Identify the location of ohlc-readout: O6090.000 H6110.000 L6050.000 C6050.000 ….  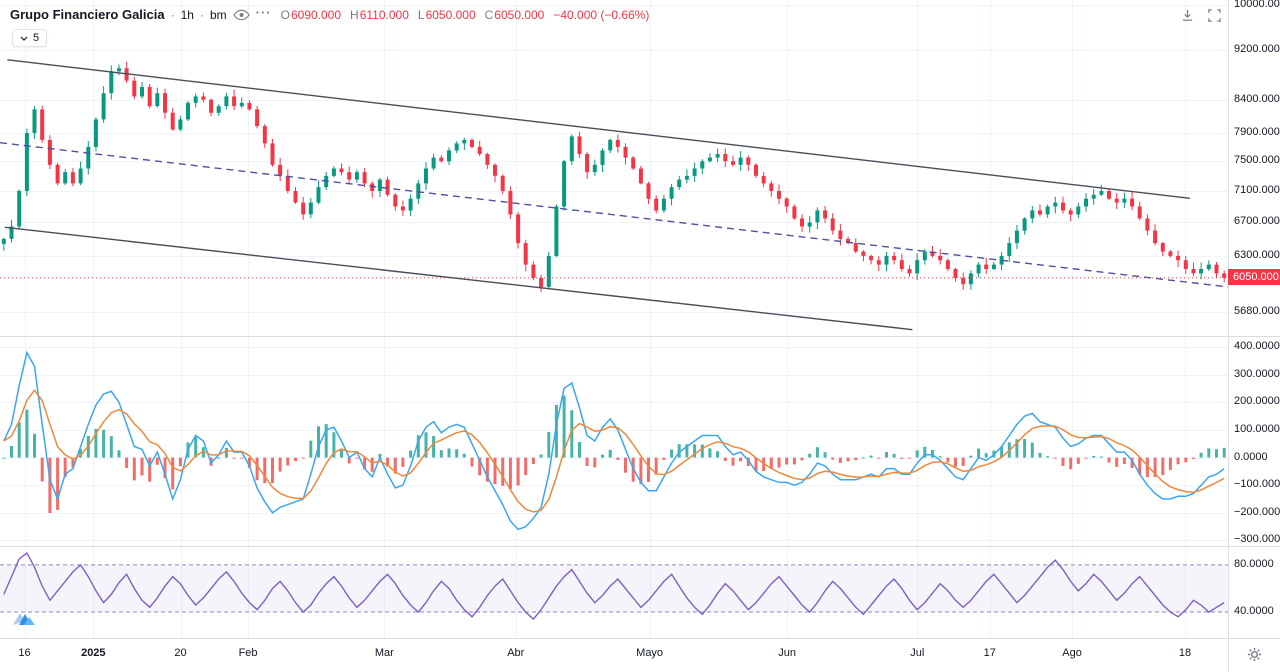
(465, 15).